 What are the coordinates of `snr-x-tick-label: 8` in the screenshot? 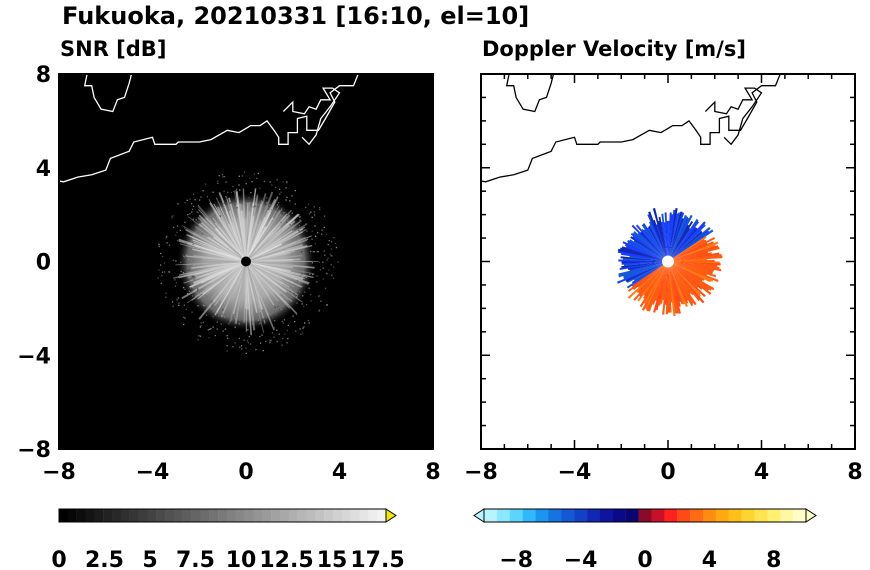 It's located at (432, 472).